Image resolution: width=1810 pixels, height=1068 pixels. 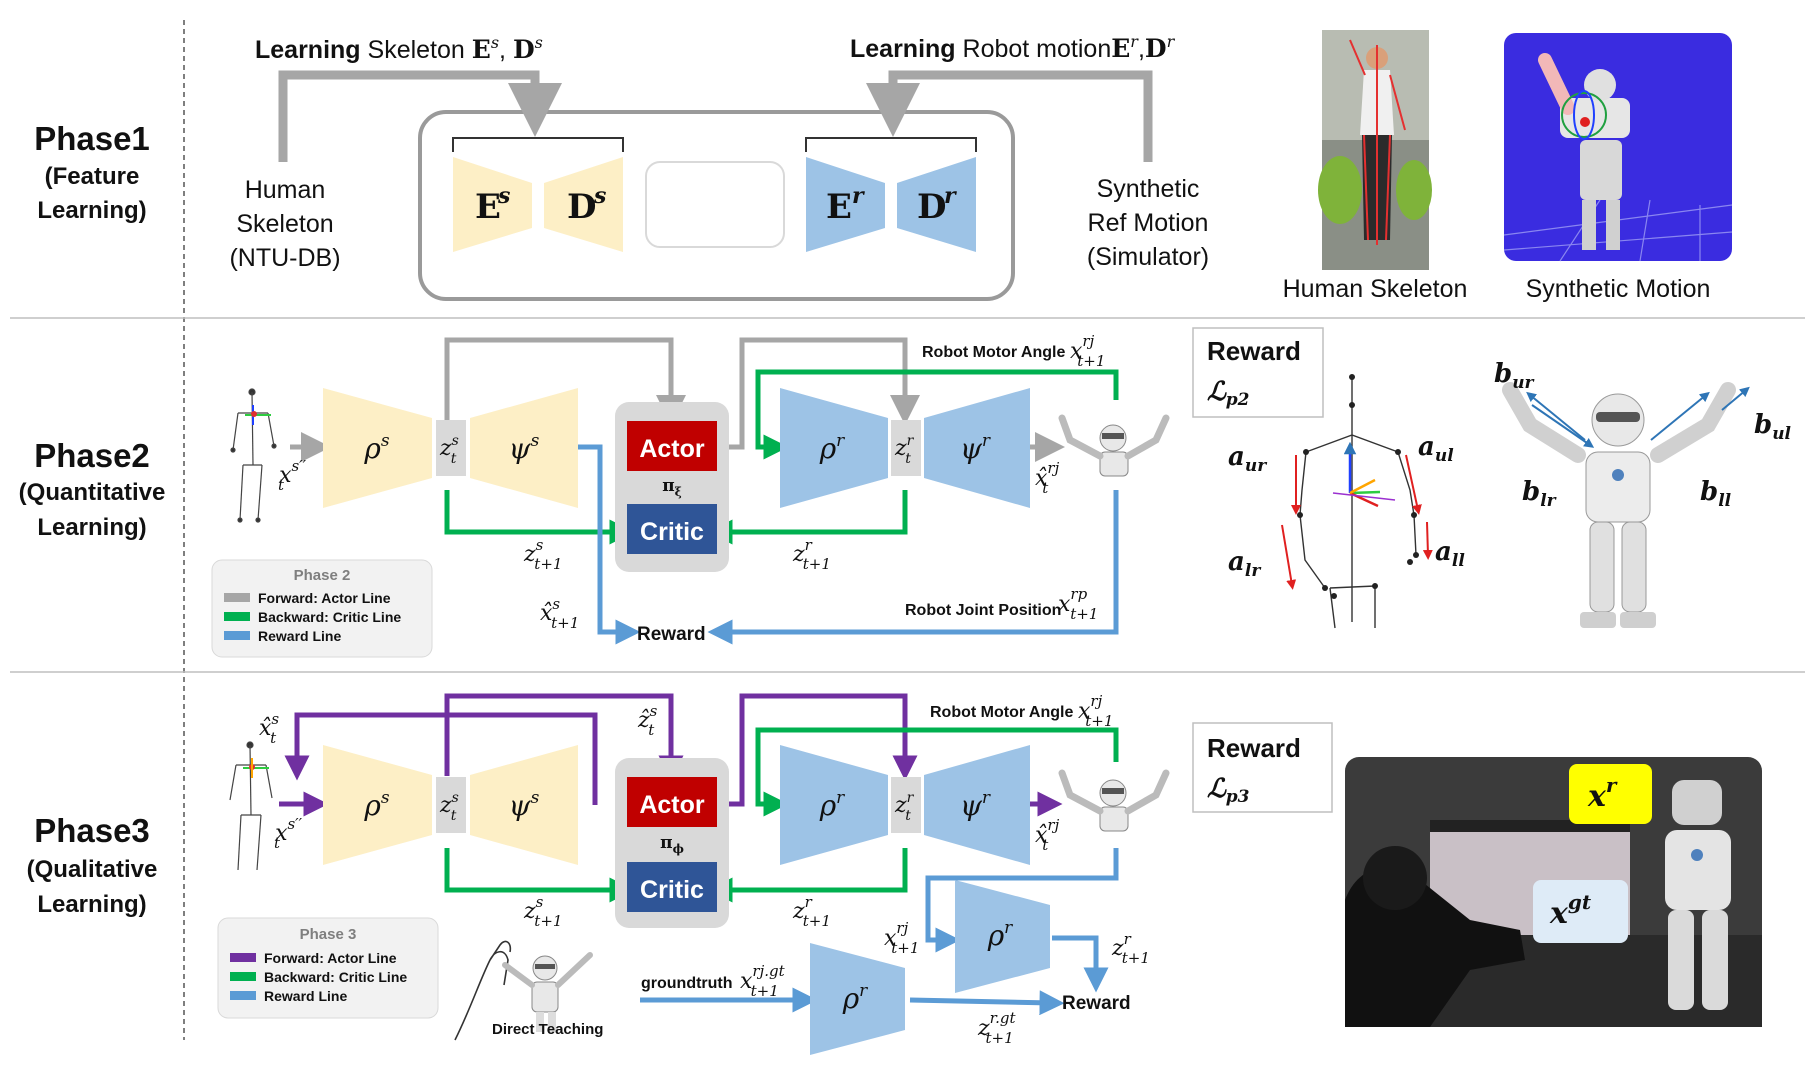 What do you see at coordinates (983, 610) in the screenshot?
I see `svg-text: Robot Joint Position` at bounding box center [983, 610].